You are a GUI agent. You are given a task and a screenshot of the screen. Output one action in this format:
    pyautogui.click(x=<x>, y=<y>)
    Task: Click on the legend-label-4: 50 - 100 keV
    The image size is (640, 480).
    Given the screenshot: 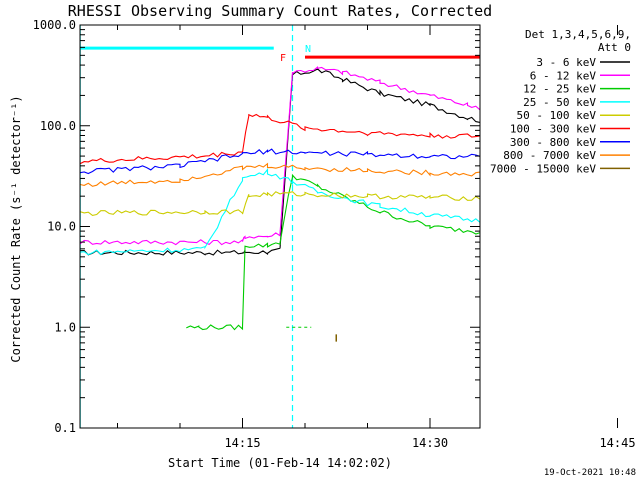 What is the action you would take?
    pyautogui.click(x=557, y=115)
    